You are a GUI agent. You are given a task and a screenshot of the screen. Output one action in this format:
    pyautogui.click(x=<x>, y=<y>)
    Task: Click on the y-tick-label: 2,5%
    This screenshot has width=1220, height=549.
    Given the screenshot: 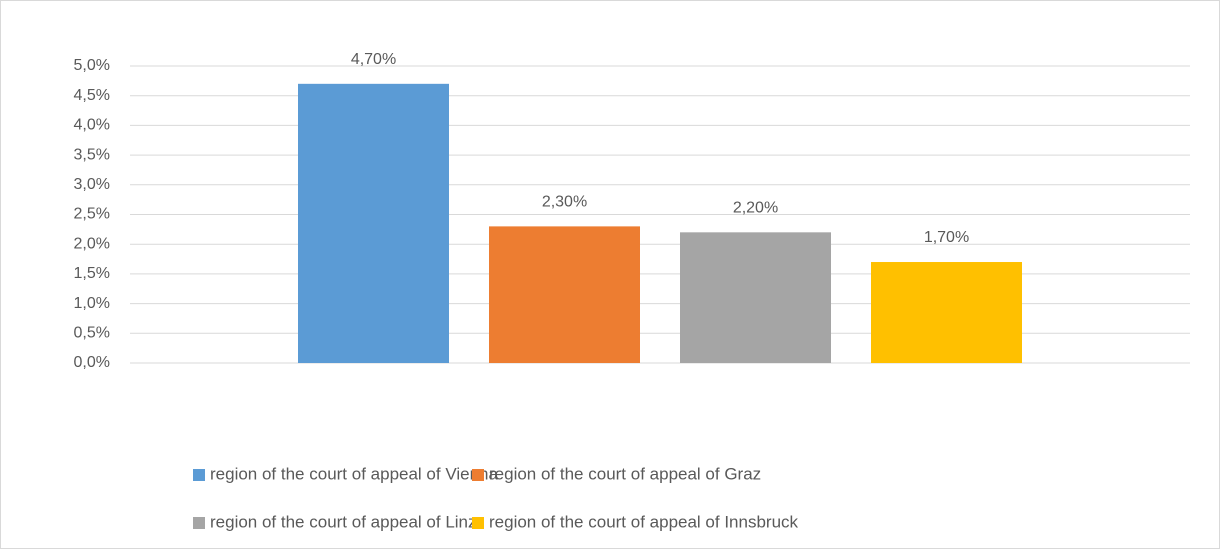 What is the action you would take?
    pyautogui.click(x=92, y=214)
    